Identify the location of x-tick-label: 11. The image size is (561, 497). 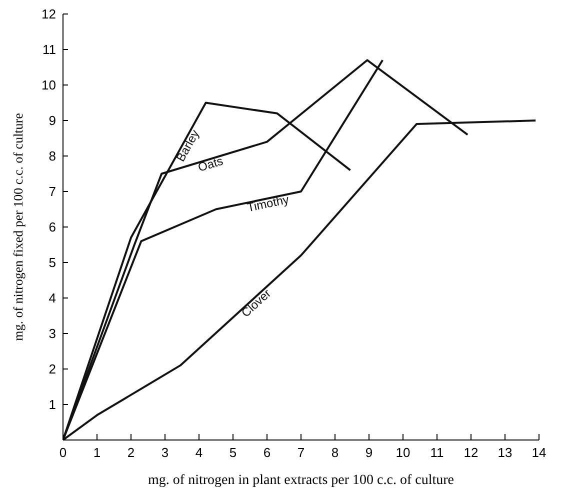
(437, 452).